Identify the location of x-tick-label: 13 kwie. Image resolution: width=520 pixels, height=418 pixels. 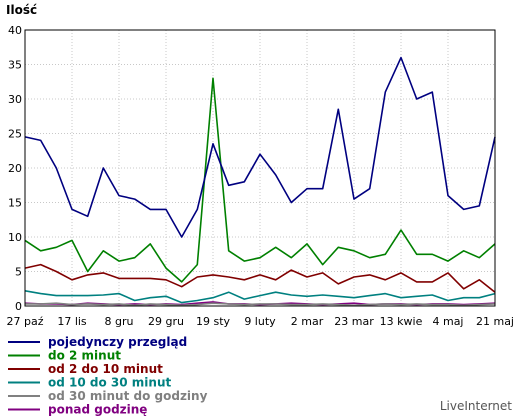
(401, 321).